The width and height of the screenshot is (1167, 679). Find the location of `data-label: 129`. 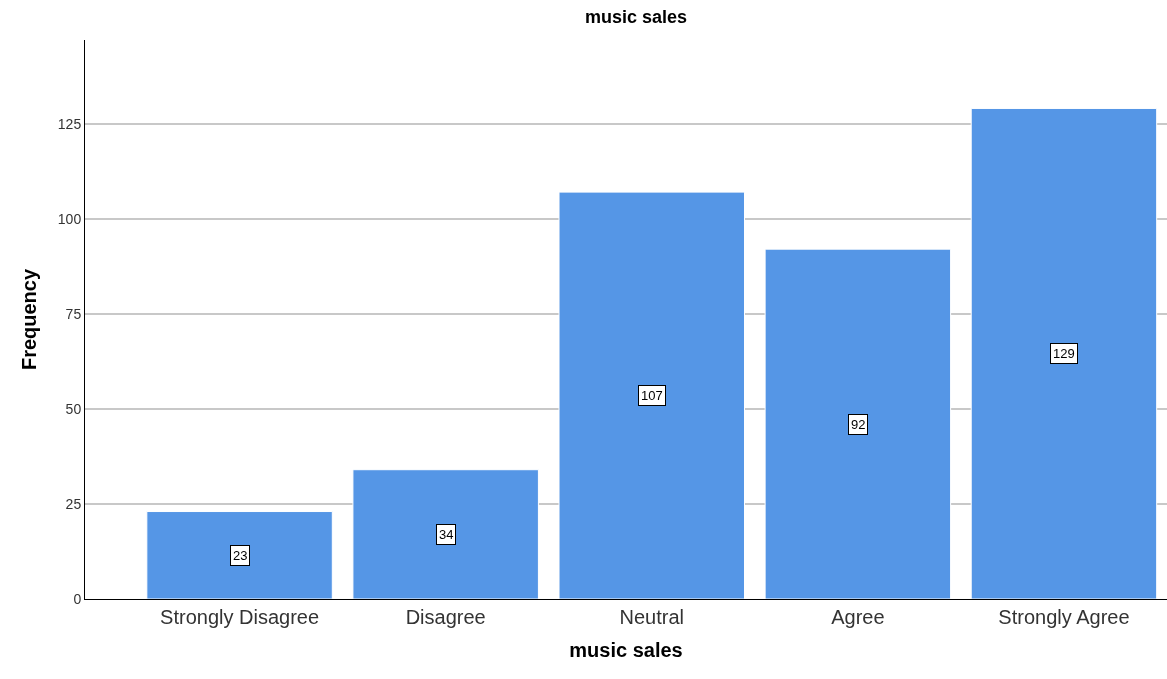

data-label: 129 is located at coordinates (1064, 353).